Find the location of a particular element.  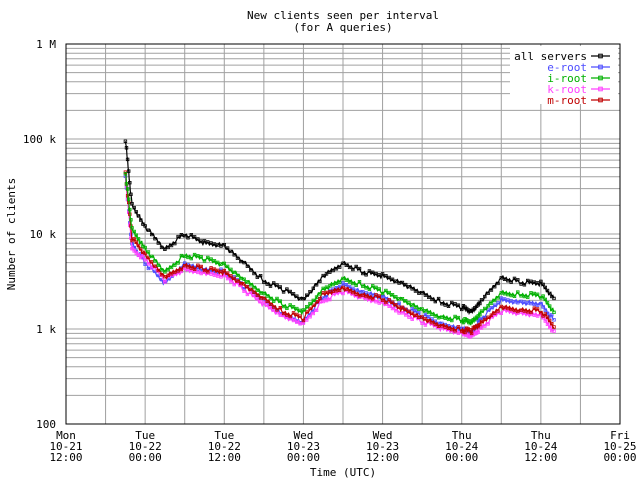

chart-title: New clients seen per interval is located at coordinates (343, 15).